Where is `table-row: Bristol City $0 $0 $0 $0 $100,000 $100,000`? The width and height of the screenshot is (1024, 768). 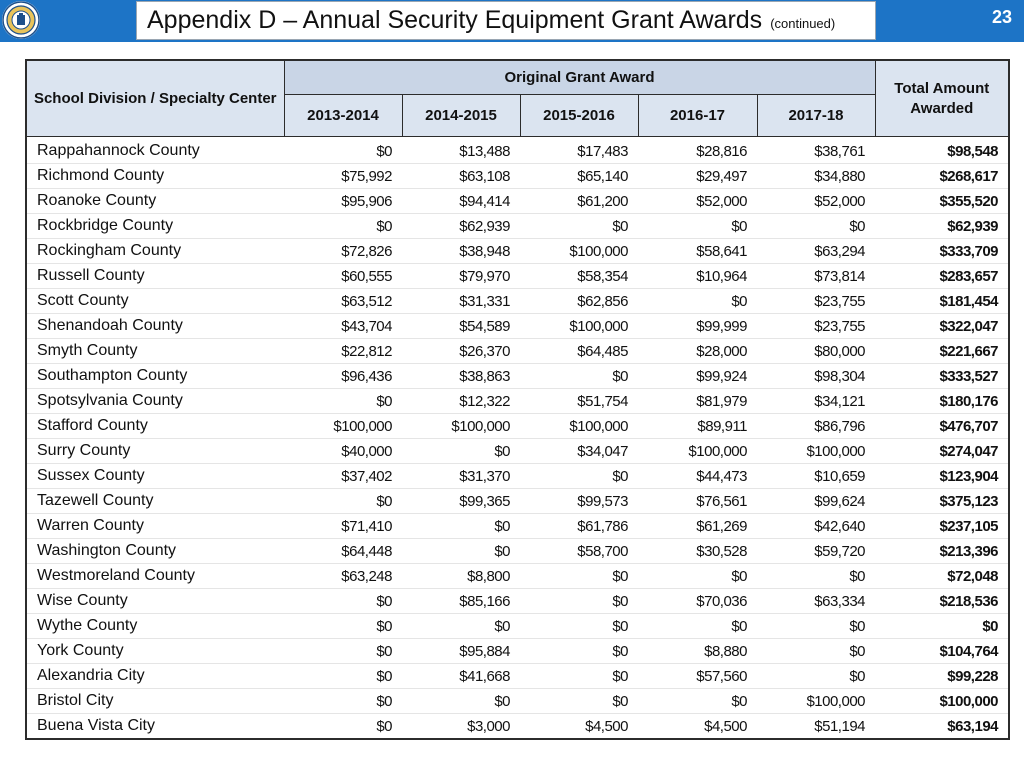 table-row: Bristol City $0 $0 $0 $0 $100,000 $100,000 is located at coordinates (518, 701).